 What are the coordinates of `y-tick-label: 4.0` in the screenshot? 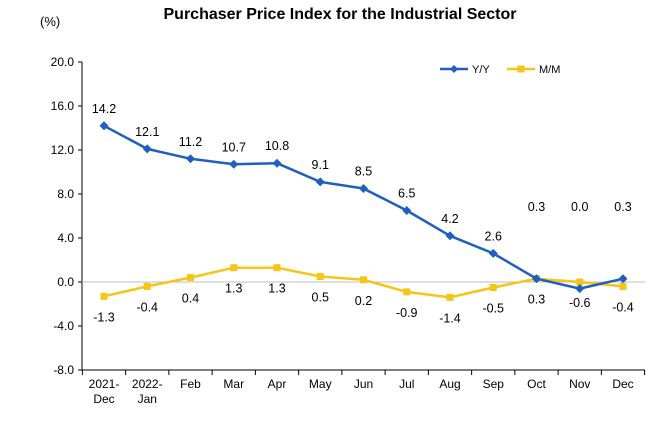 It's located at (65, 238).